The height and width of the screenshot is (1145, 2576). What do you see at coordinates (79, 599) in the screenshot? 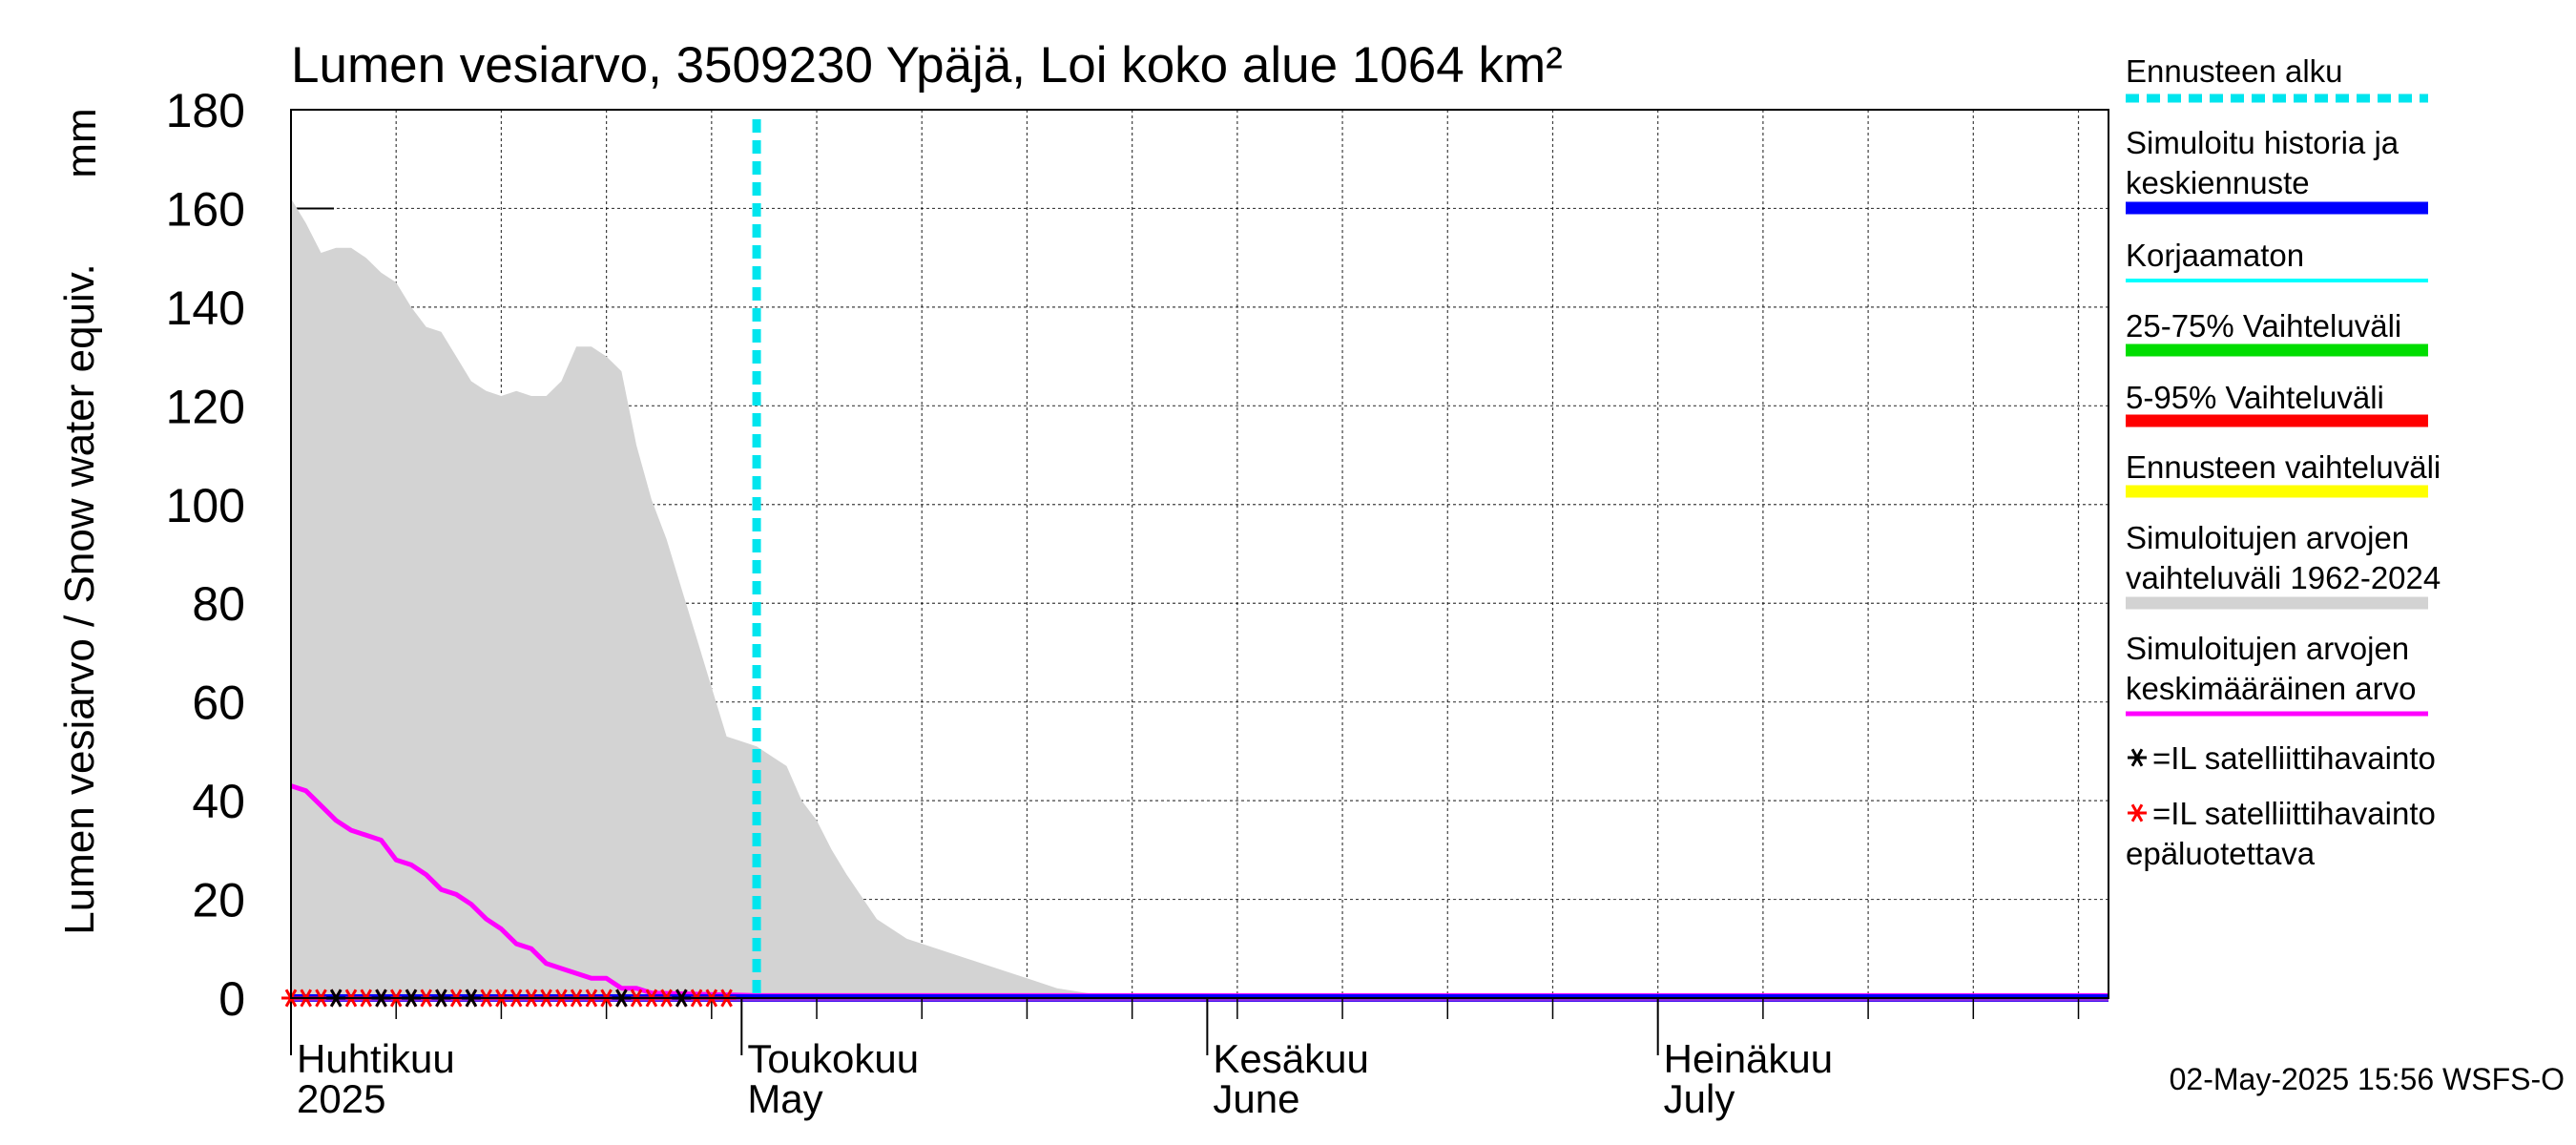
I see `y-axis-label: Lumen vesiarvo / Snow water equiv.` at bounding box center [79, 599].